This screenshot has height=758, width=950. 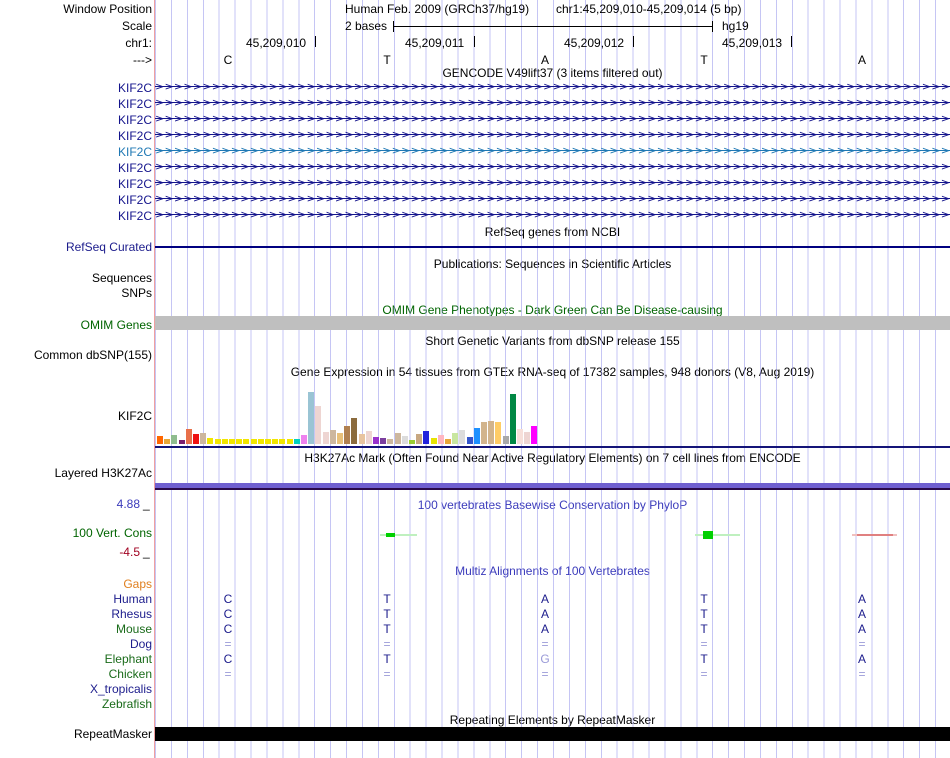 I want to click on publications-sequences-label: Sequences, so click(x=121, y=278).